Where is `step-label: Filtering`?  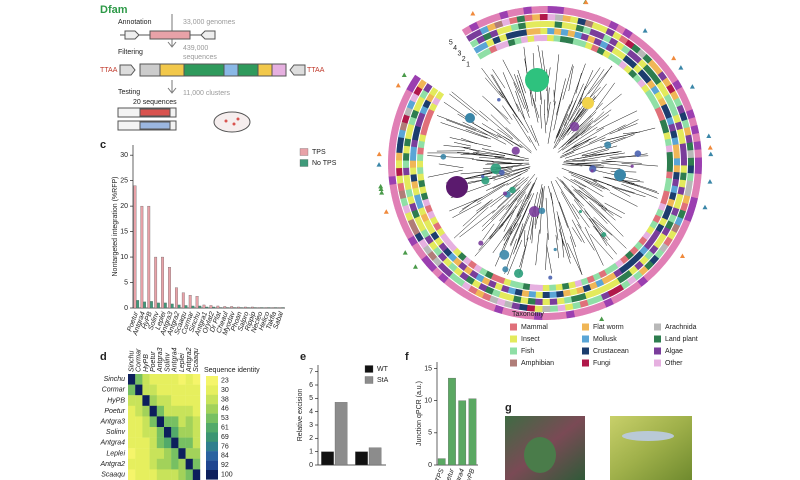 step-label: Filtering is located at coordinates (130, 52).